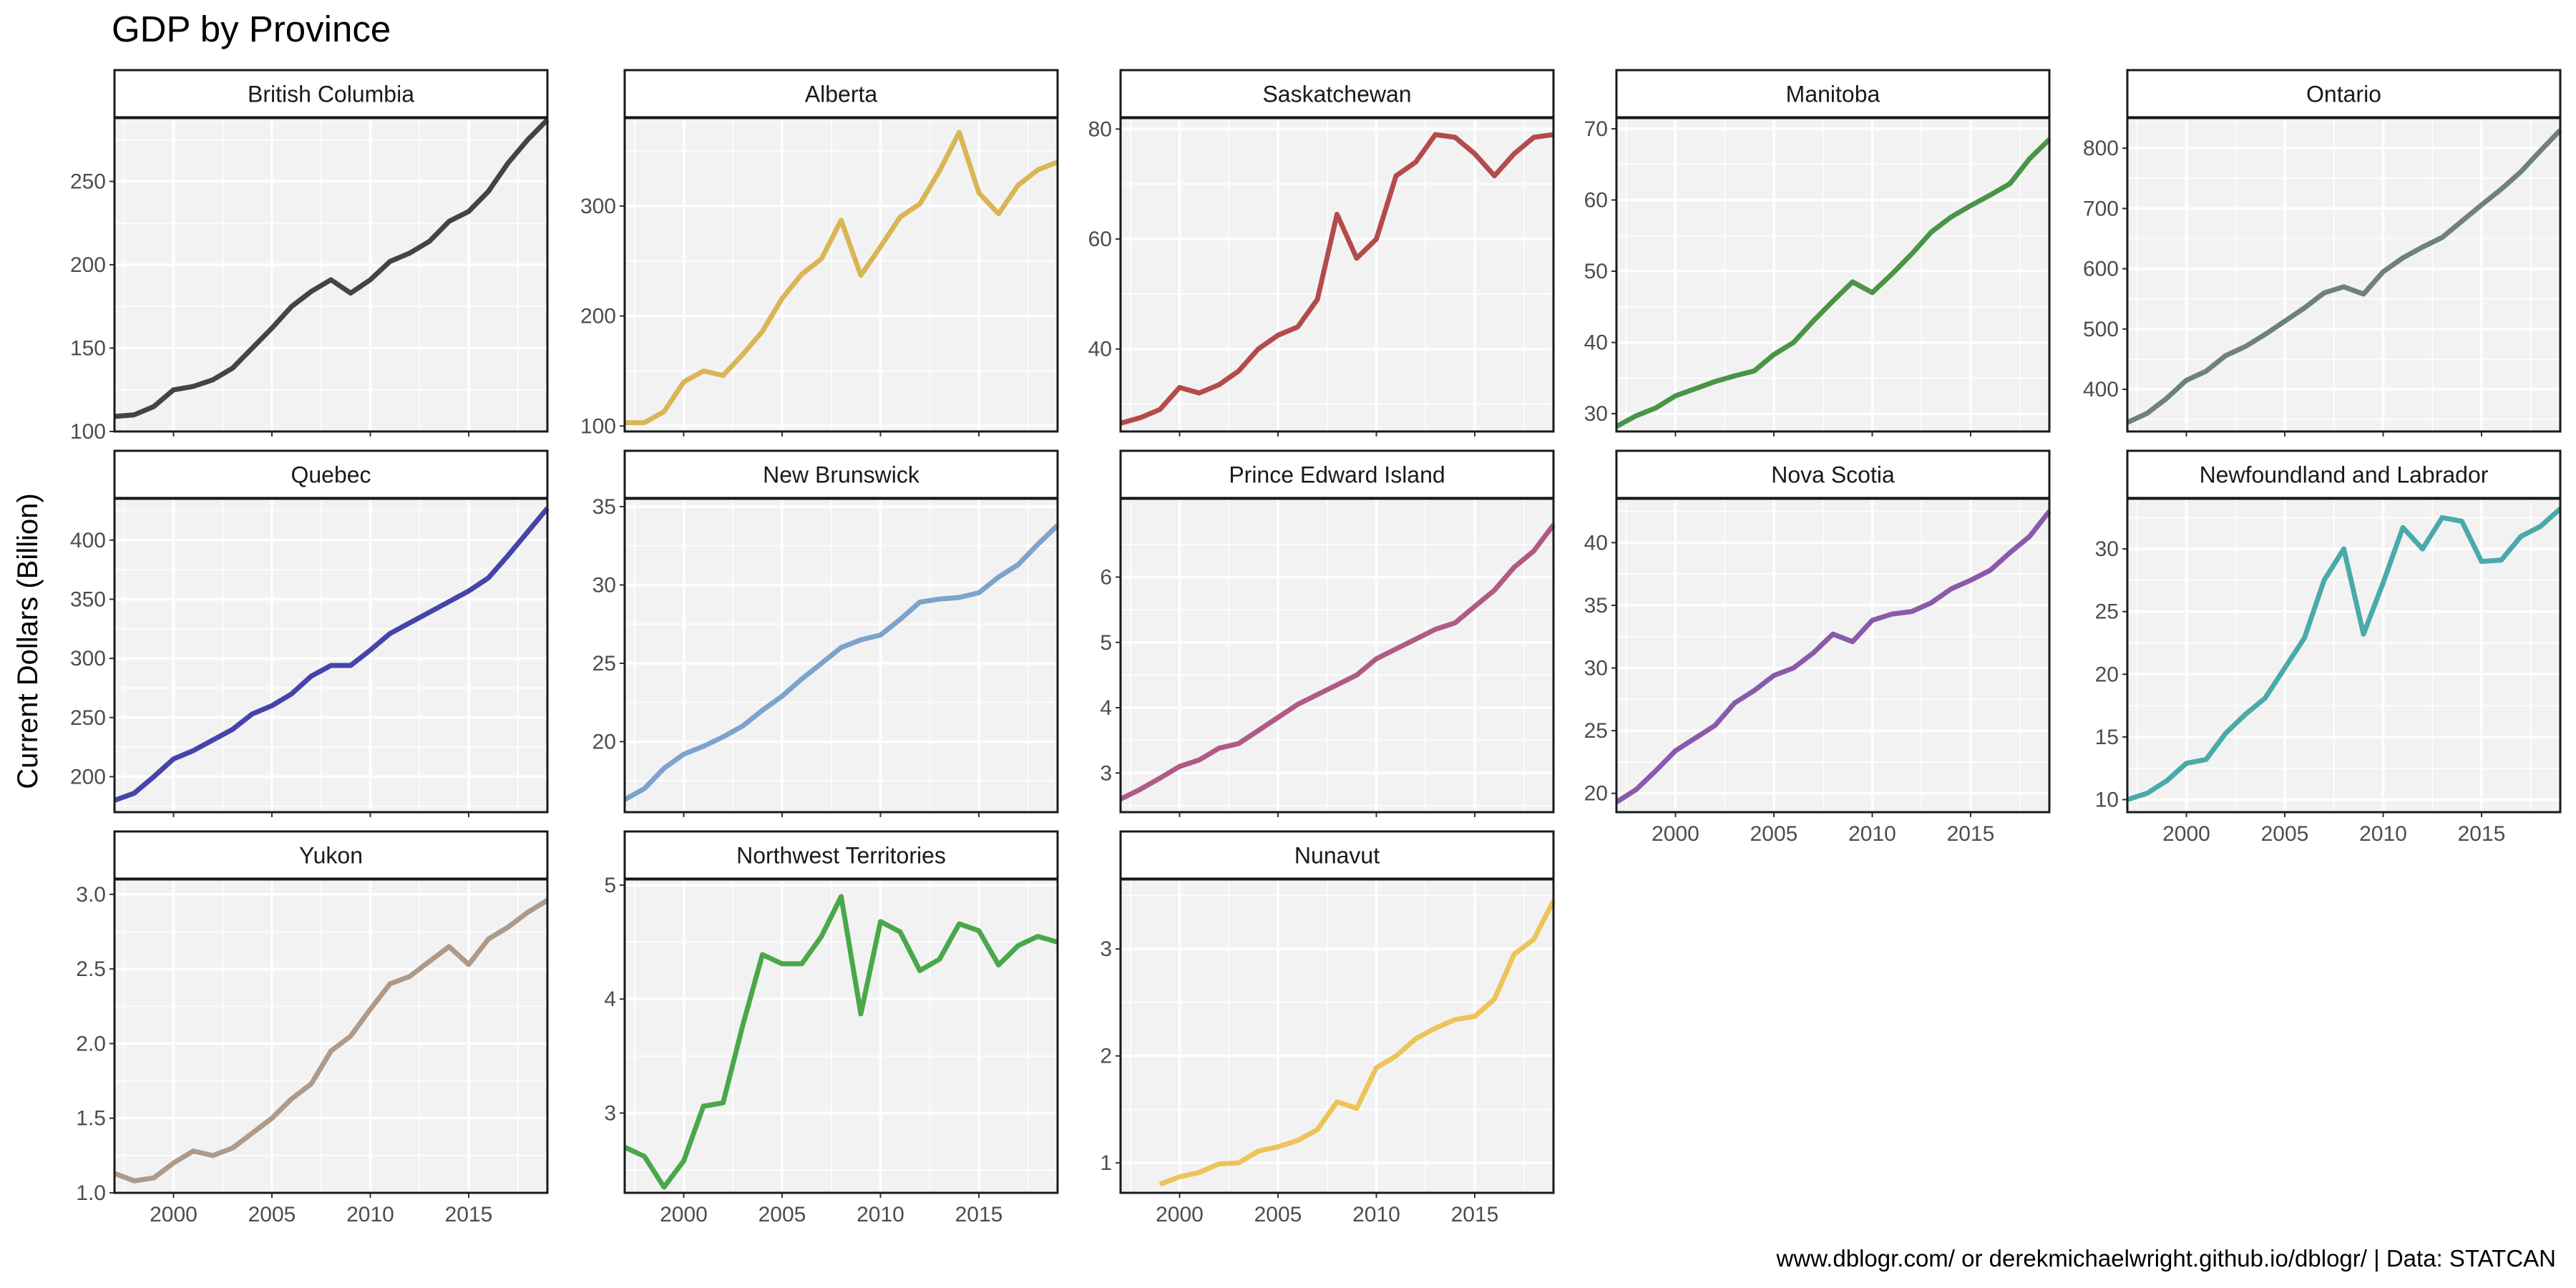 The image size is (2576, 1288). I want to click on y-tick-label: 800, so click(2101, 148).